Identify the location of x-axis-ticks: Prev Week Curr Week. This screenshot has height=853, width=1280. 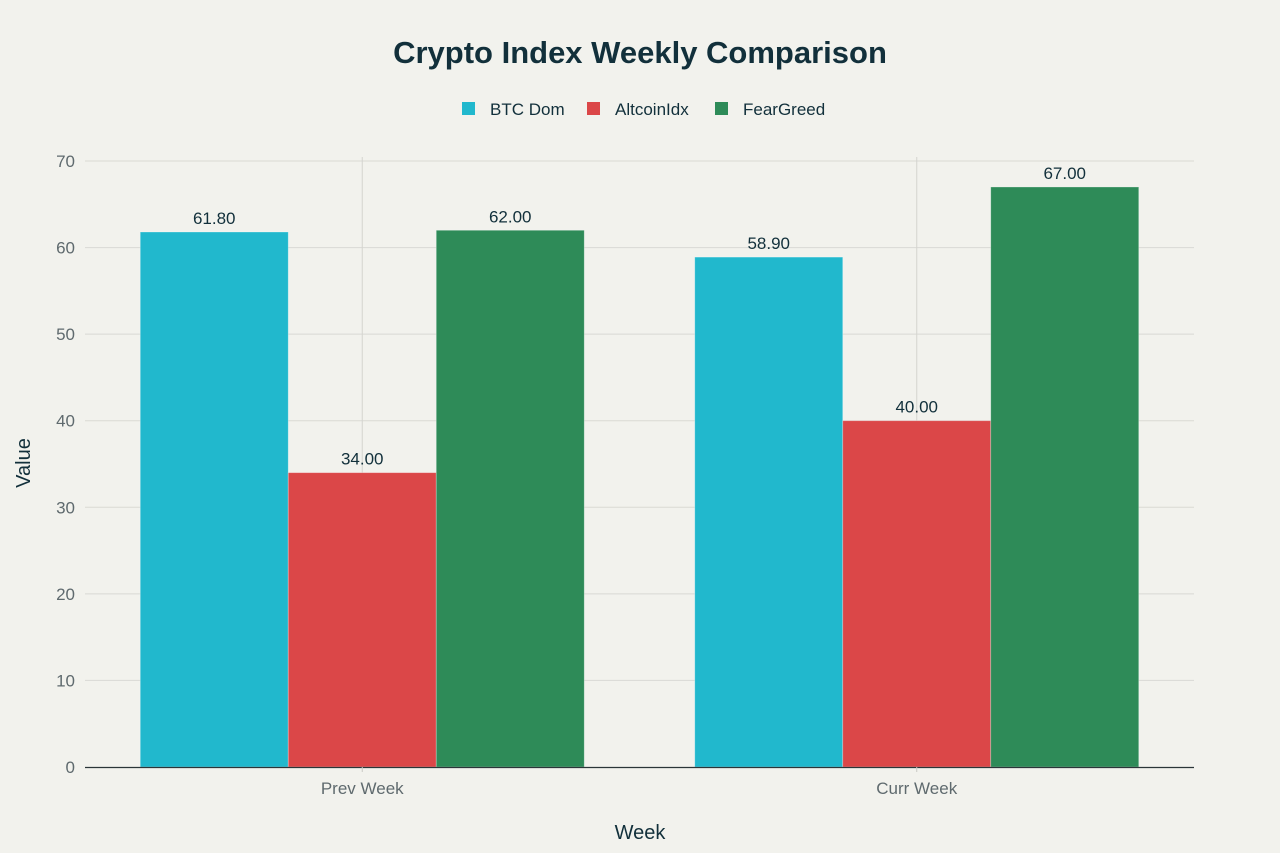
(639, 782).